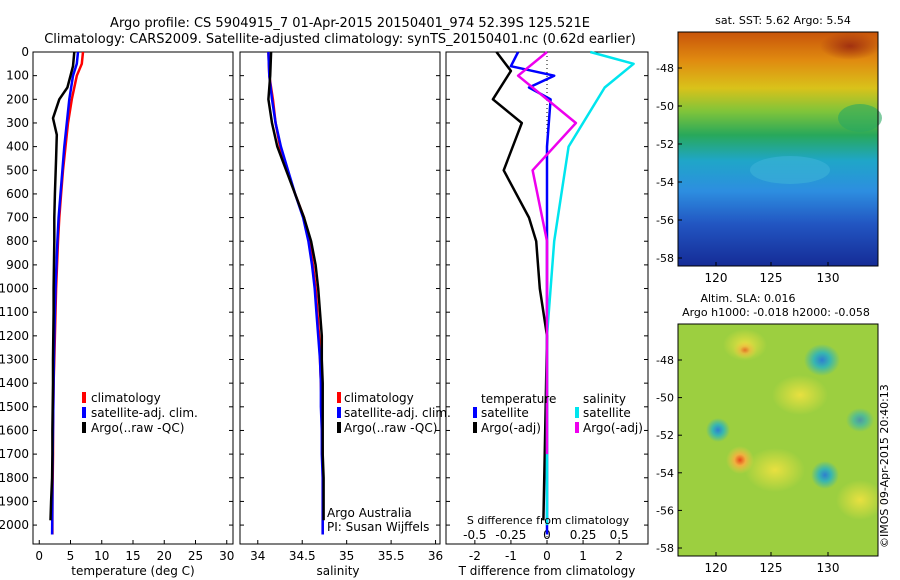 This screenshot has height=580, width=900. I want to click on depth-tick-label: 1200, so click(14, 336).